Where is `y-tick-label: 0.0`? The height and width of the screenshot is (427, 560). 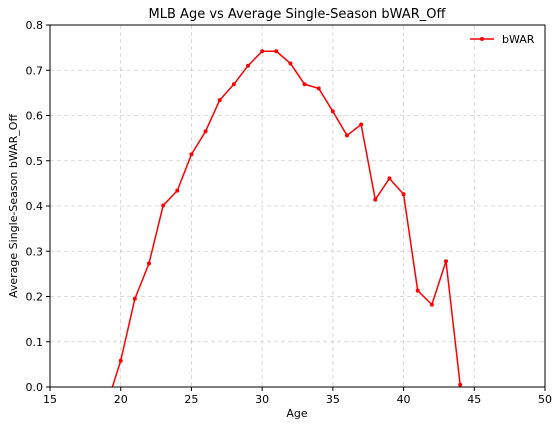
y-tick-label: 0.0 is located at coordinates (35, 387).